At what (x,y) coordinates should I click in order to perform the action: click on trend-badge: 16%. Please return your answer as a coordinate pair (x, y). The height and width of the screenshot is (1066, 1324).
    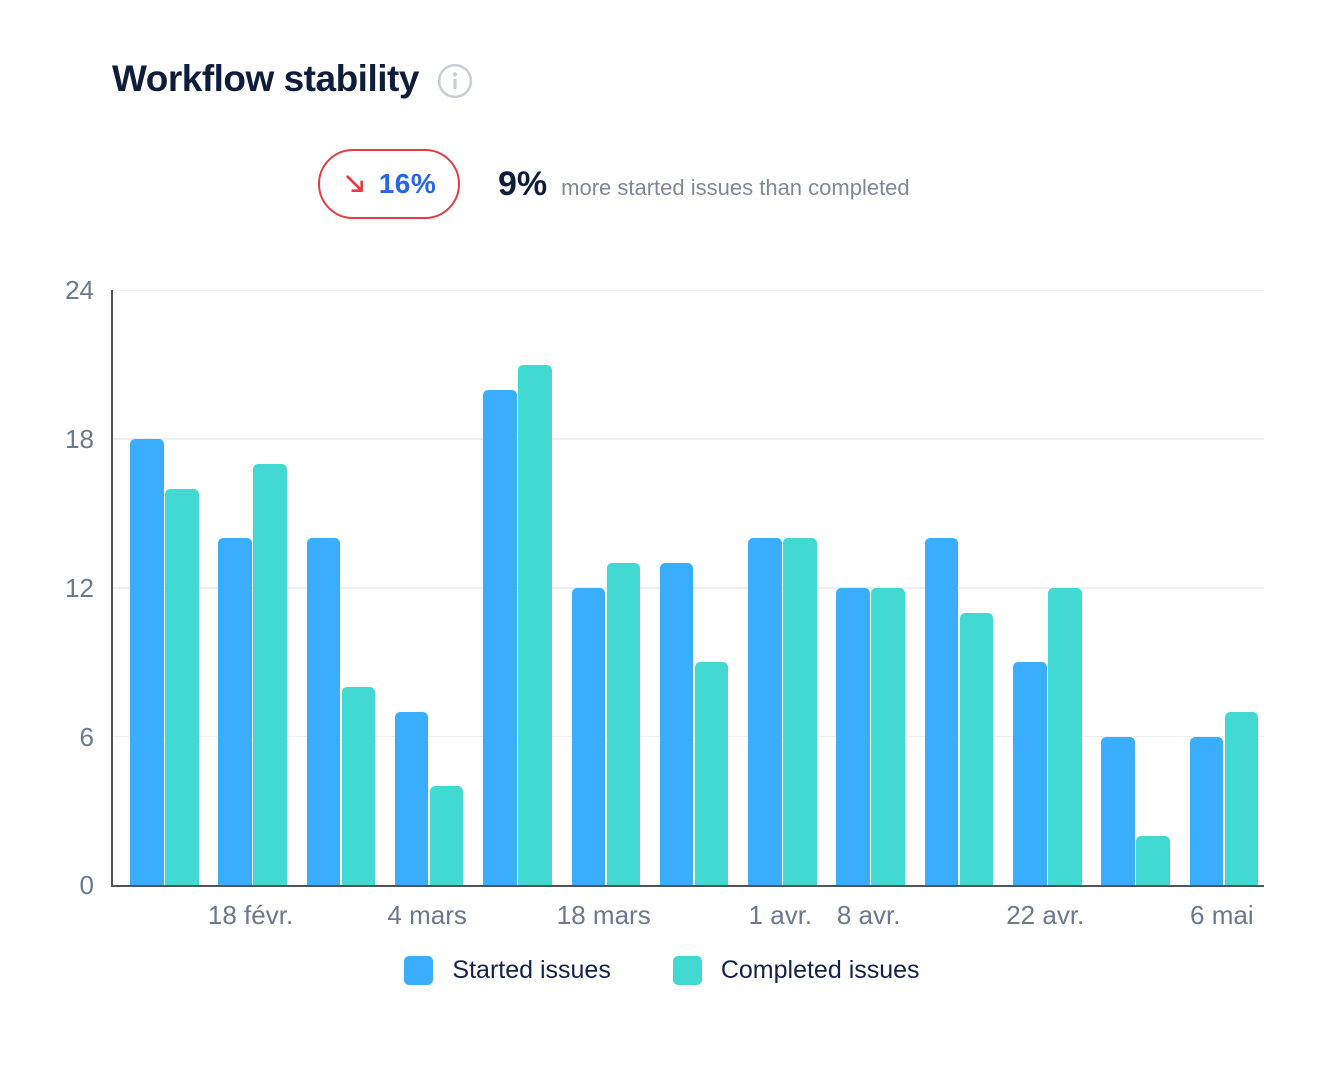
    Looking at the image, I should click on (389, 184).